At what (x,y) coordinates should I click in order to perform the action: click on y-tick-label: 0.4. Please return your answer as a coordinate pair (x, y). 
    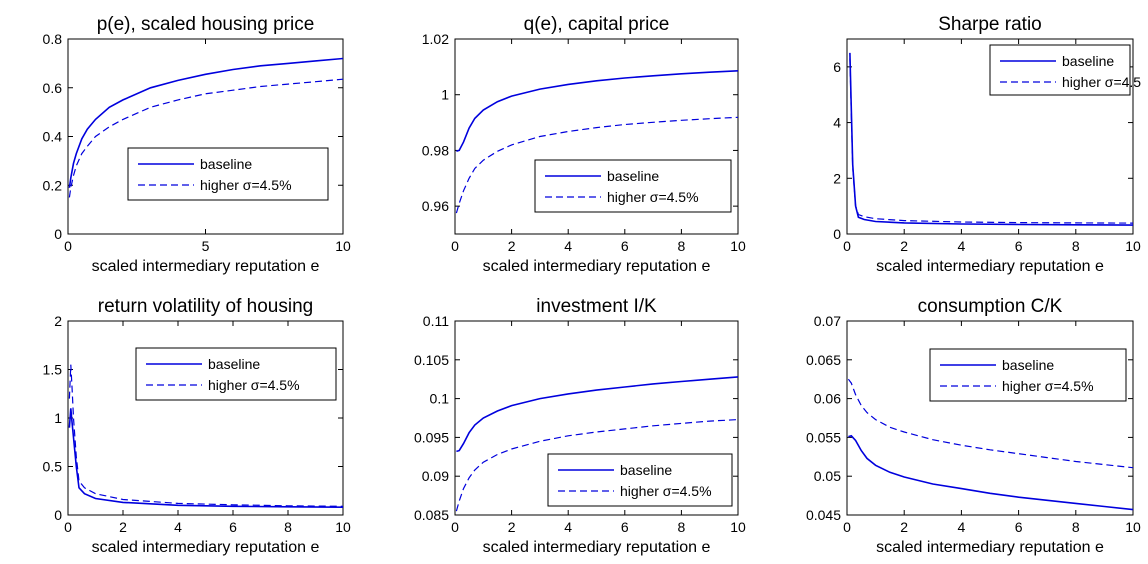
    Looking at the image, I should click on (53, 137).